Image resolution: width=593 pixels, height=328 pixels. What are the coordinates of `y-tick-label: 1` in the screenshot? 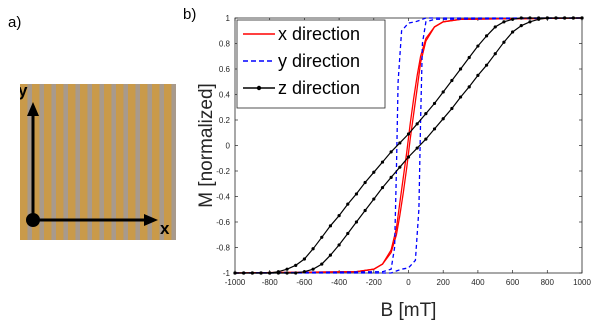 It's located at (228, 18).